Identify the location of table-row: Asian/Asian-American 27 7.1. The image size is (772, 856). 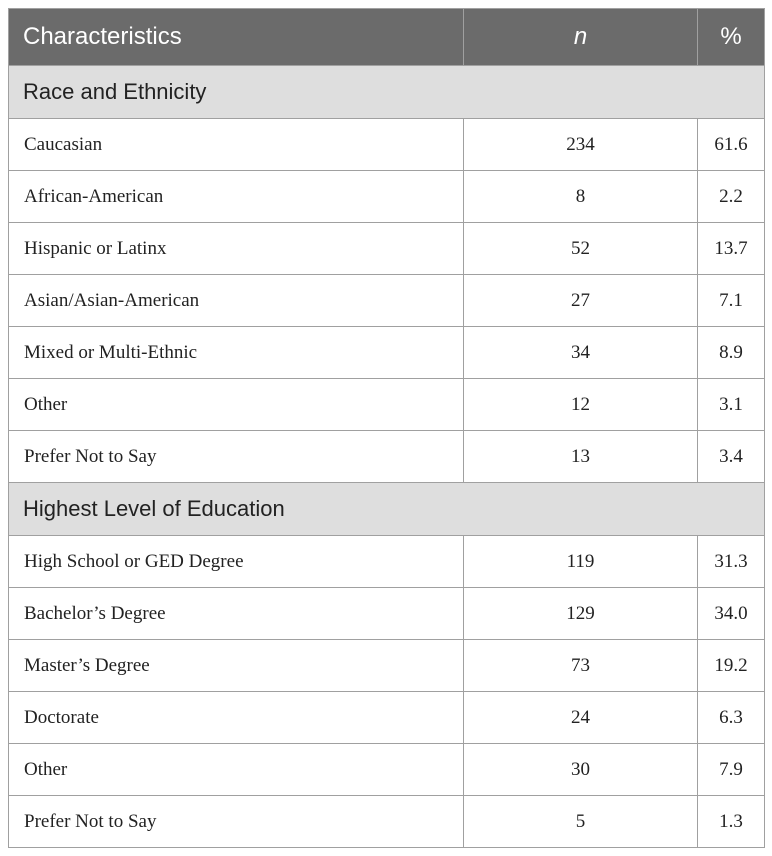
(386, 300).